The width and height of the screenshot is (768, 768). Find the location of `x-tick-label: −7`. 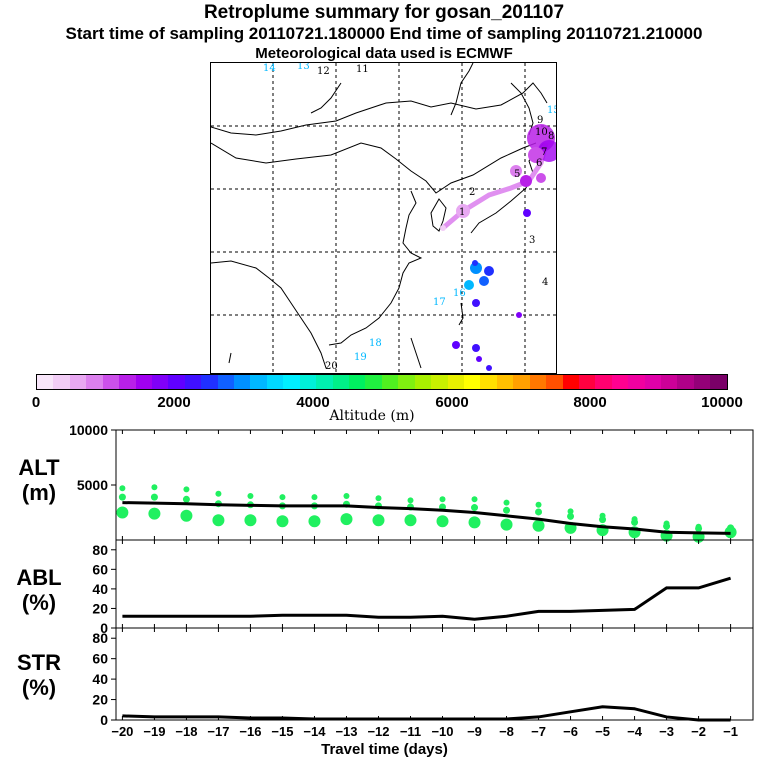

x-tick-label: −7 is located at coordinates (538, 731).